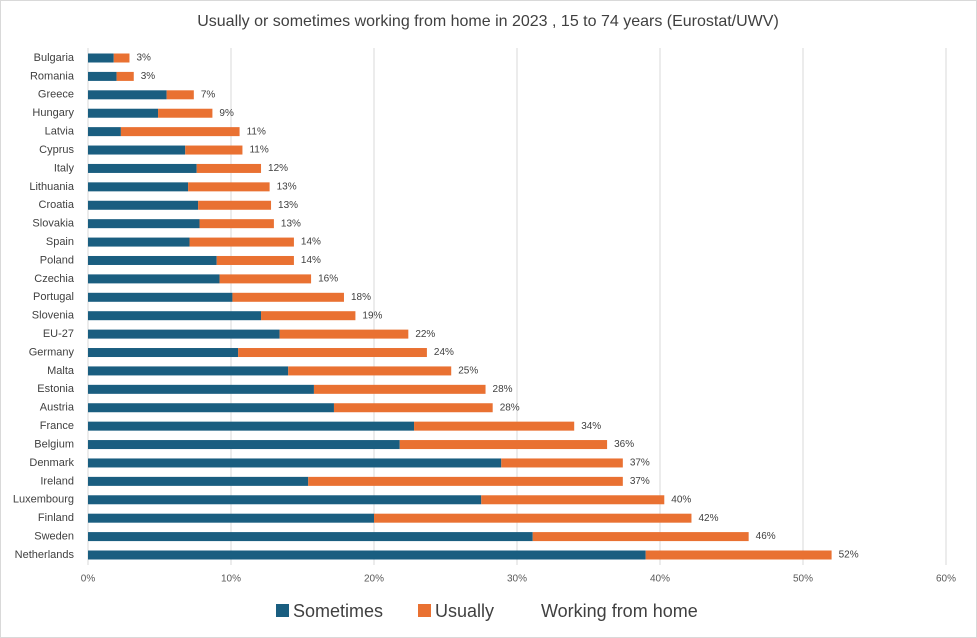 The height and width of the screenshot is (638, 977). What do you see at coordinates (57, 408) in the screenshot?
I see `y-tick-label: Austria` at bounding box center [57, 408].